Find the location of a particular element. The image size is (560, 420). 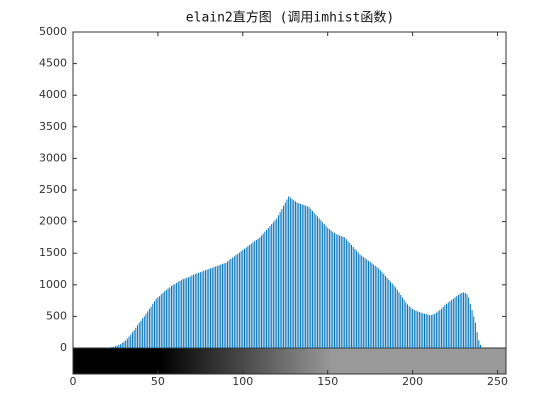

y-tick-label: 1500 is located at coordinates (53, 252).